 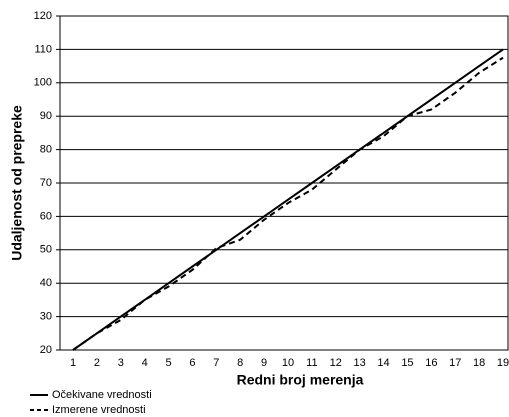 I want to click on x-tick-label: 11, so click(x=311, y=363).